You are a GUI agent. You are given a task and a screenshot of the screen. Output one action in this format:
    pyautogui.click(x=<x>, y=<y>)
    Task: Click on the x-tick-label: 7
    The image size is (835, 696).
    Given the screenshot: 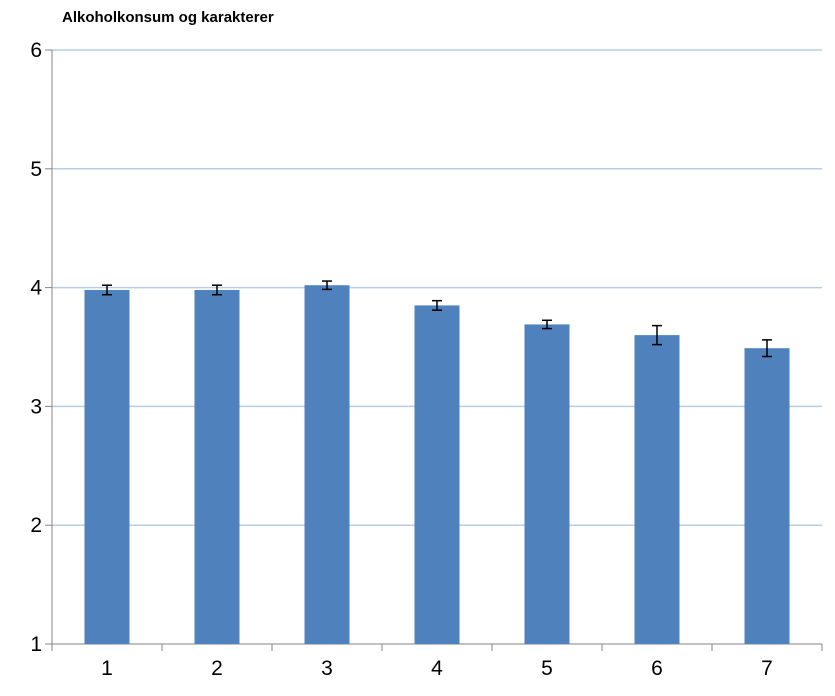 What is the action you would take?
    pyautogui.click(x=767, y=668)
    